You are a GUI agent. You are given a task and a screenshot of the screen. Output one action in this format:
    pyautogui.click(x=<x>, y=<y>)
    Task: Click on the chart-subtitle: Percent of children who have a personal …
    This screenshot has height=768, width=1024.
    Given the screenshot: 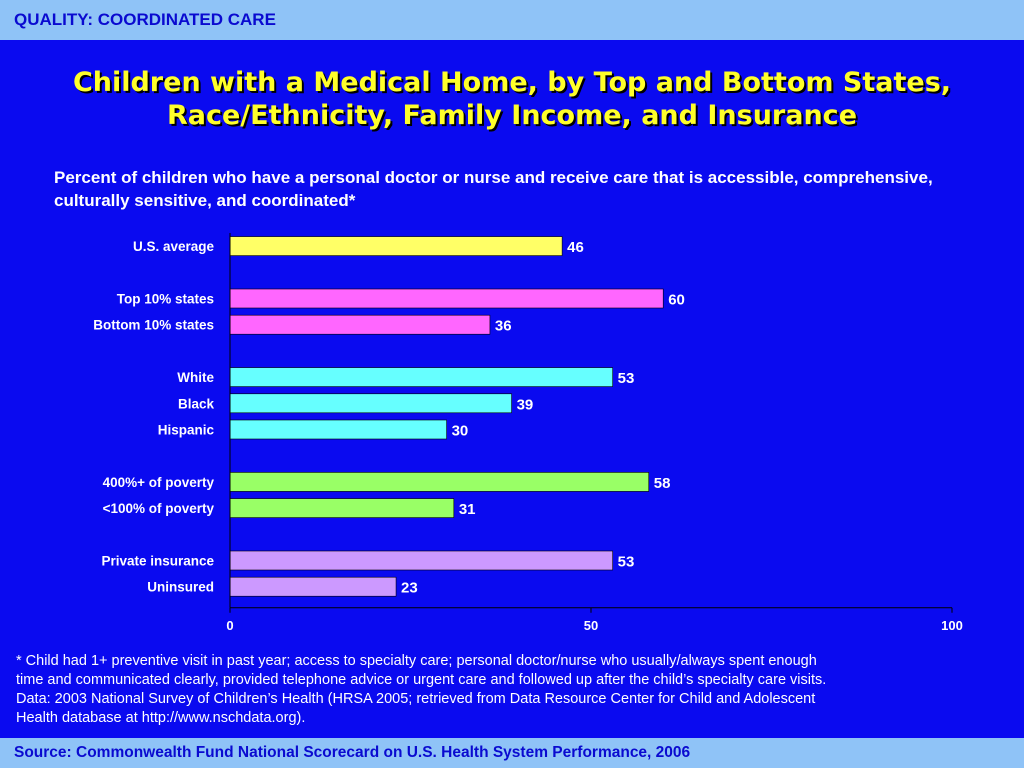 What is the action you would take?
    pyautogui.click(x=493, y=189)
    